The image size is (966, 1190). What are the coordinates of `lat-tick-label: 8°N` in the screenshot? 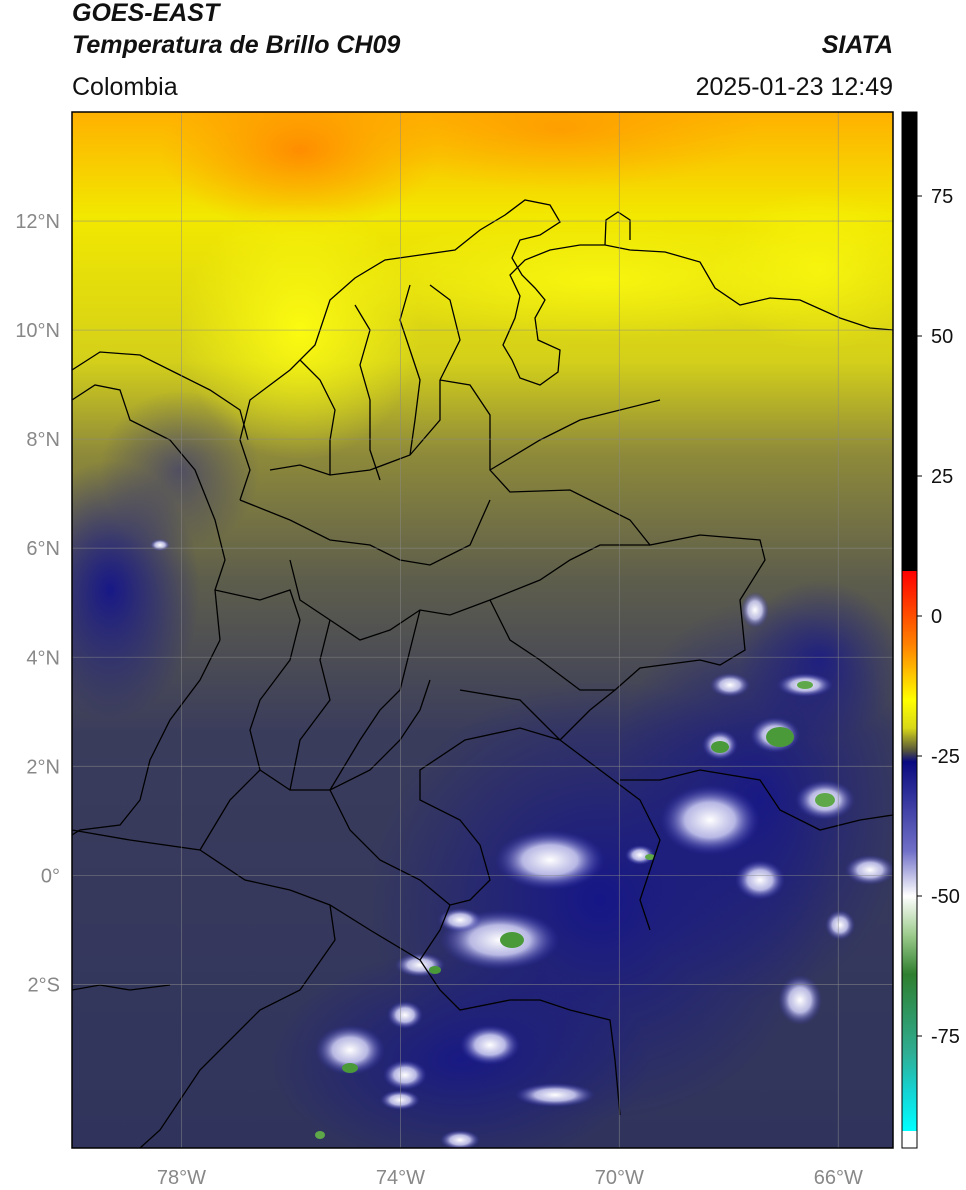 It's located at (43, 440).